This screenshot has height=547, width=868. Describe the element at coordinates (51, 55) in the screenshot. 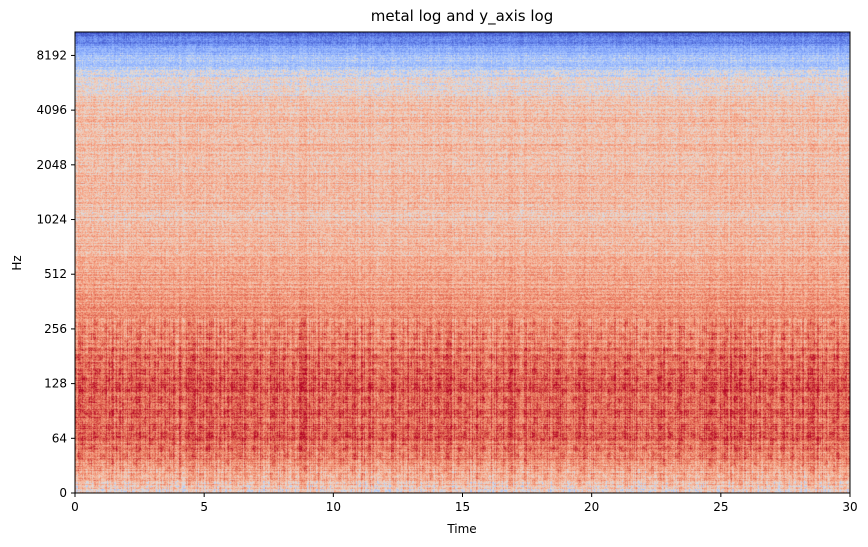

I see `y-tick-label: 8192` at that location.